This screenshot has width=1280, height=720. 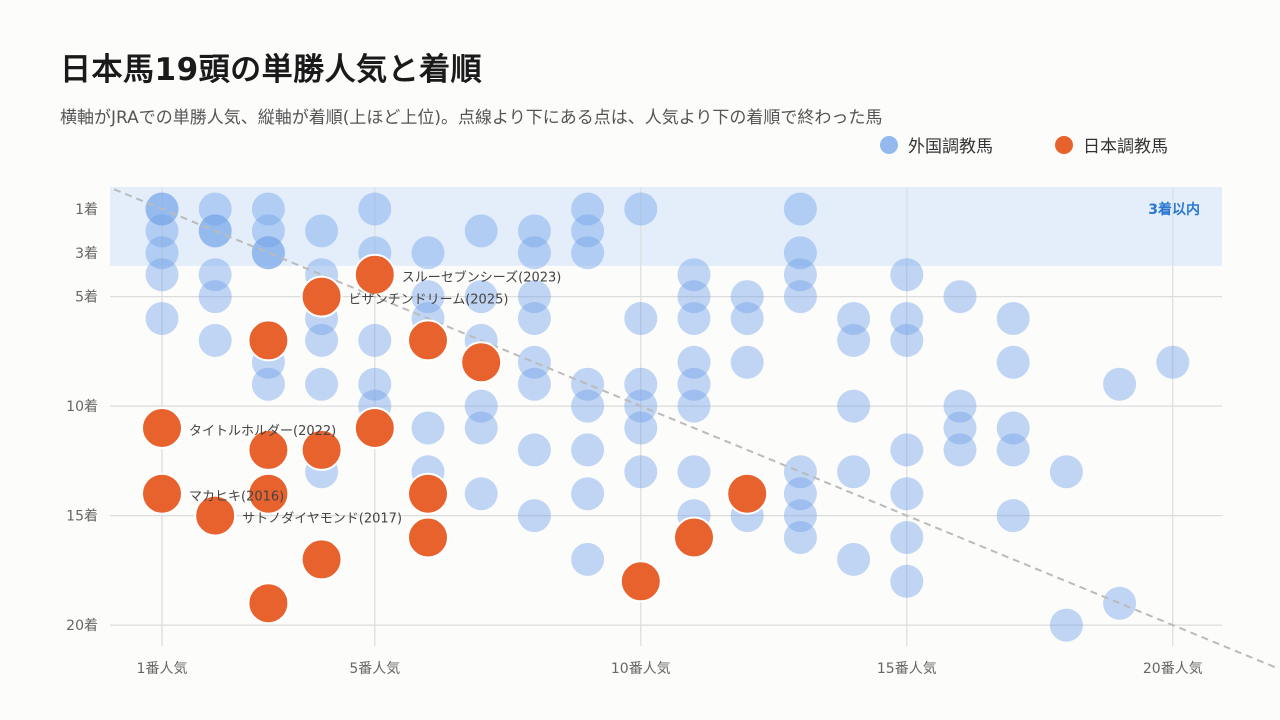 What do you see at coordinates (86, 210) in the screenshot?
I see `y-tick-label: 1着` at bounding box center [86, 210].